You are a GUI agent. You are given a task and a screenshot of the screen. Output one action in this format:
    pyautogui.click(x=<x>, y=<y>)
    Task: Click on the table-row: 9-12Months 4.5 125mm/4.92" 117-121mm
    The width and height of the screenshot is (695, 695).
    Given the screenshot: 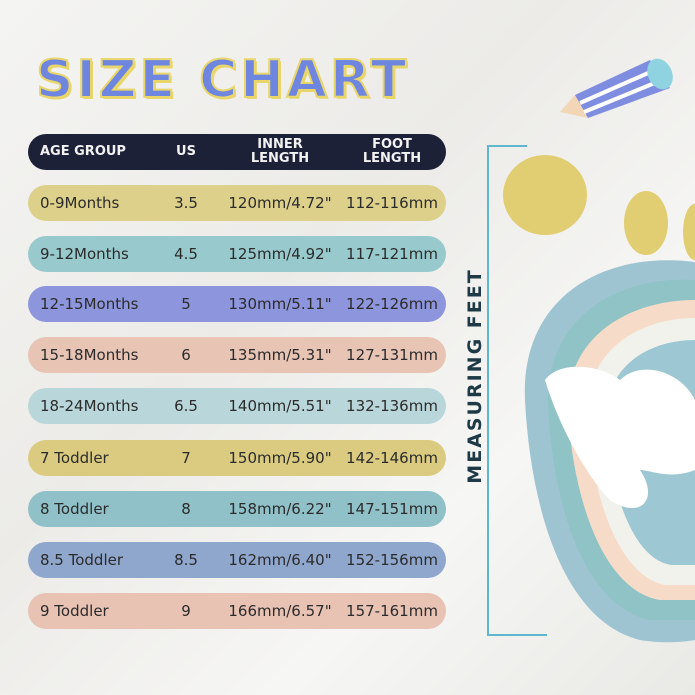 What is the action you would take?
    pyautogui.click(x=237, y=254)
    